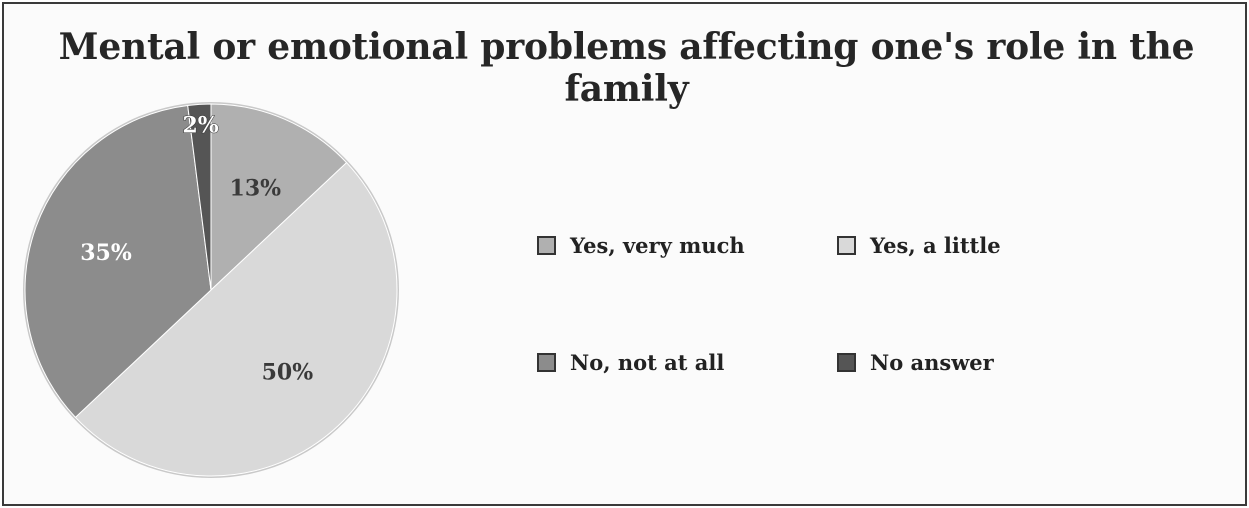 This screenshot has height=508, width=1249. What do you see at coordinates (932, 362) in the screenshot?
I see `legend-label: No answer` at bounding box center [932, 362].